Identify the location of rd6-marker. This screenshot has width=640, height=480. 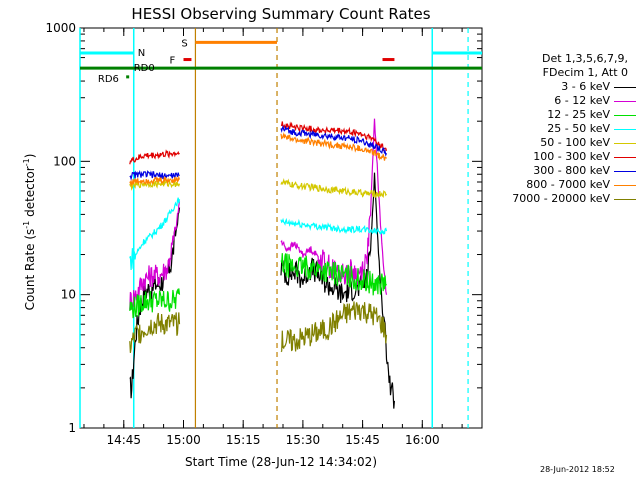
(128, 77).